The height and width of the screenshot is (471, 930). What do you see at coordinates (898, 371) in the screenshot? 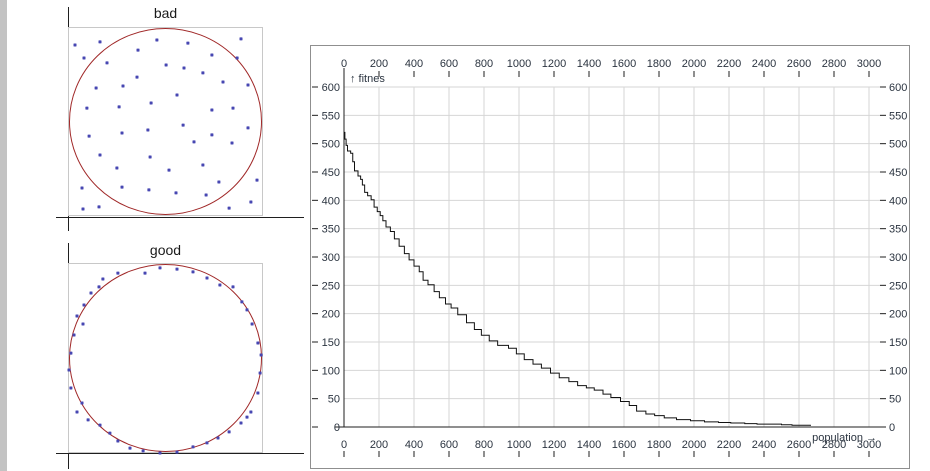
I see `y-tick-label: 100` at bounding box center [898, 371].